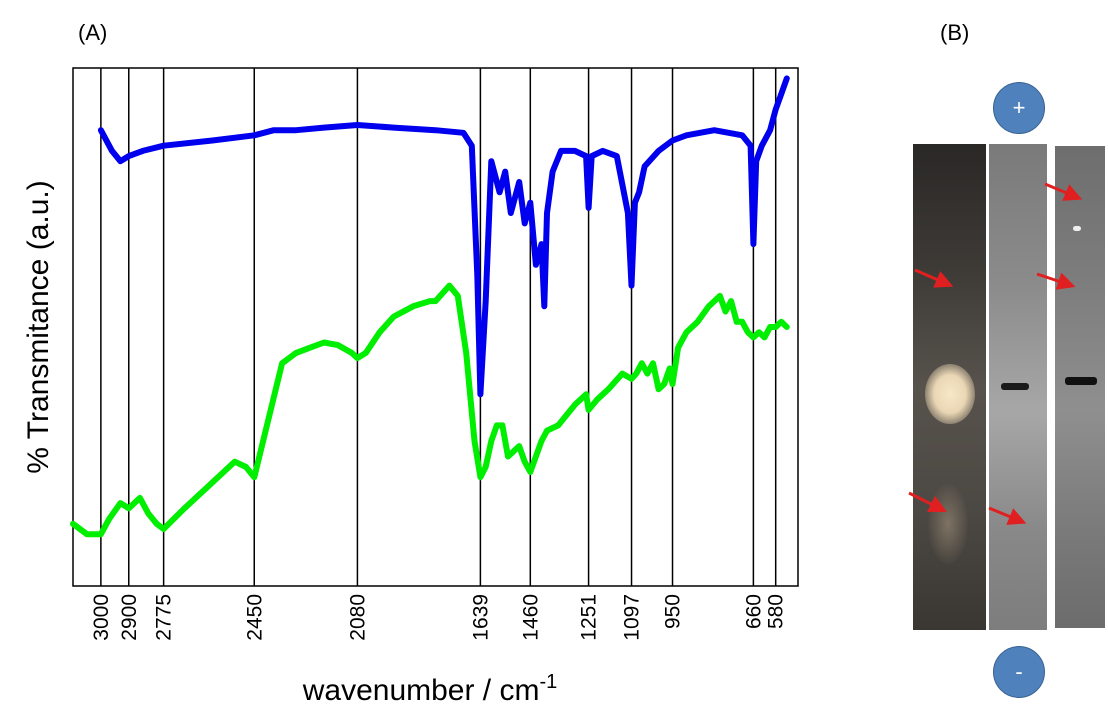  What do you see at coordinates (753, 611) in the screenshot?
I see `x-tick-label: 660` at bounding box center [753, 611].